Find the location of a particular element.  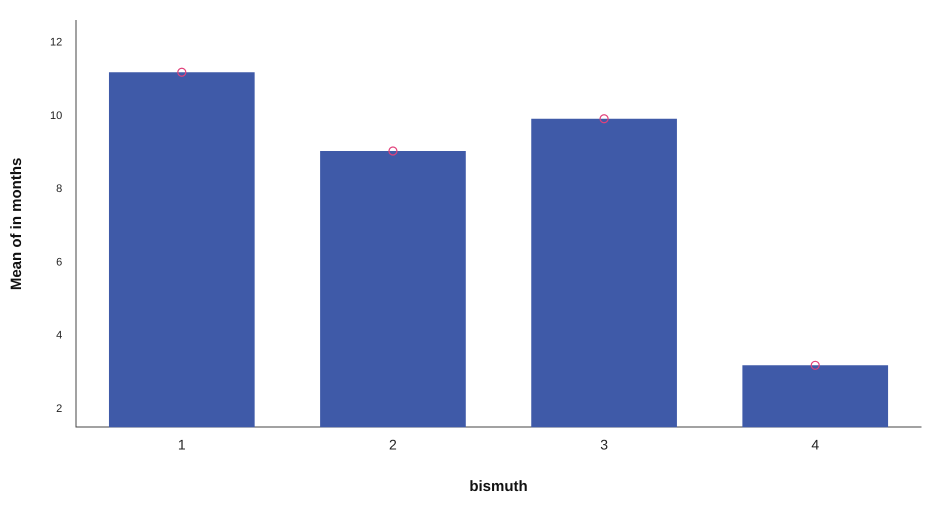

x-tick-label: 2 is located at coordinates (393, 444).